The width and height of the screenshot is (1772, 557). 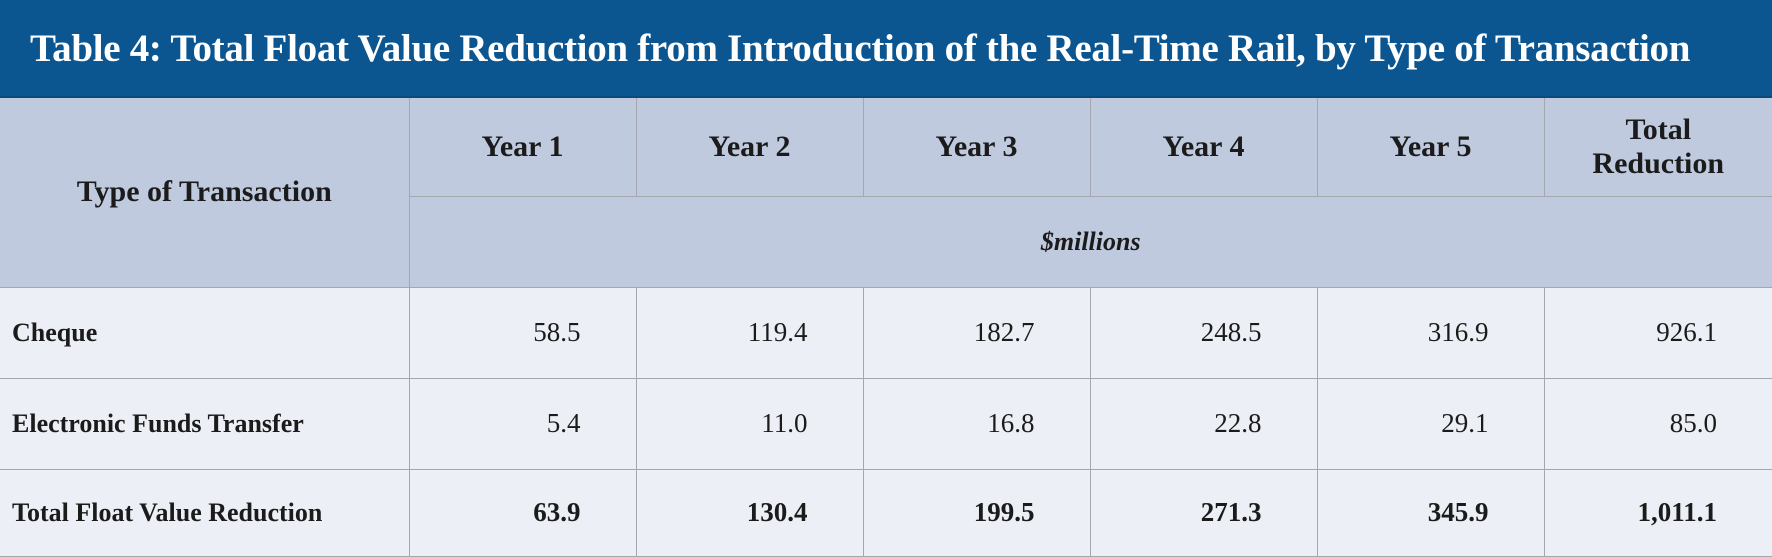 What do you see at coordinates (205, 193) in the screenshot?
I see `type-of-transaction-header: Type of Transaction` at bounding box center [205, 193].